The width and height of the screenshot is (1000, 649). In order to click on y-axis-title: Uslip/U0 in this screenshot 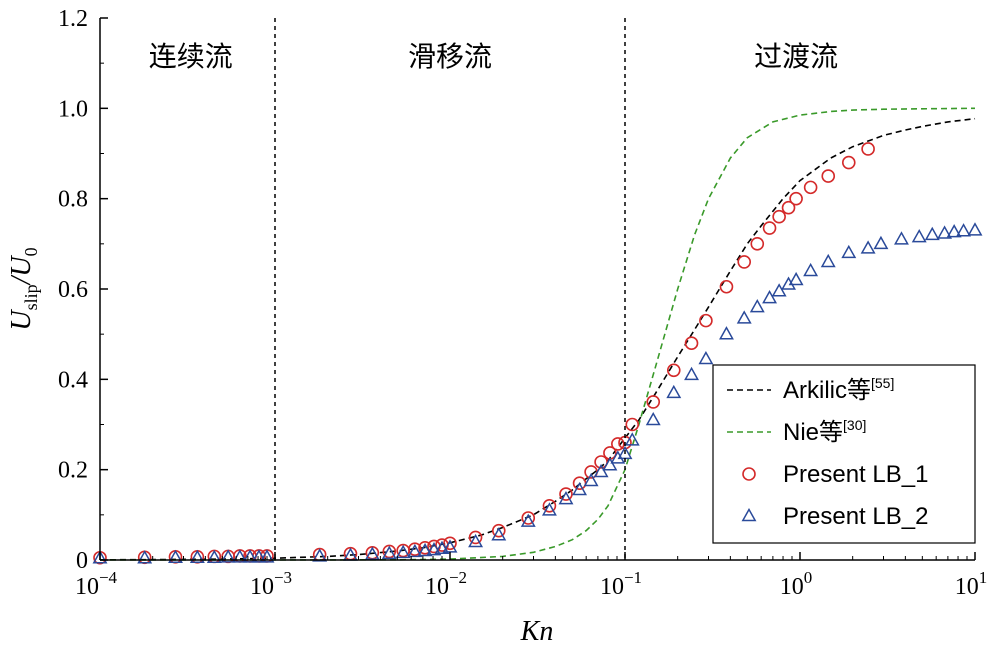, I will do `click(23, 288)`.